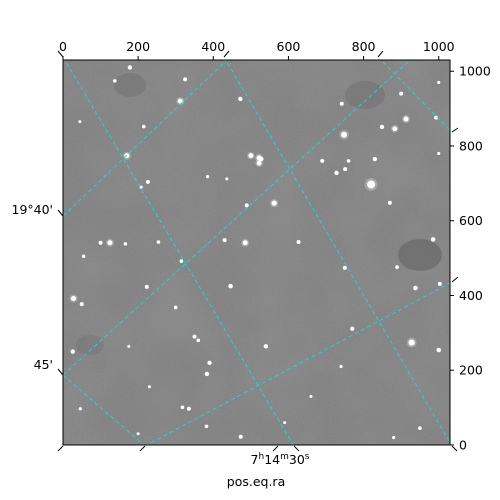 Image resolution: width=500 pixels, height=500 pixels. Describe the element at coordinates (138, 46) in the screenshot. I see `x-tick-label: 200` at that location.